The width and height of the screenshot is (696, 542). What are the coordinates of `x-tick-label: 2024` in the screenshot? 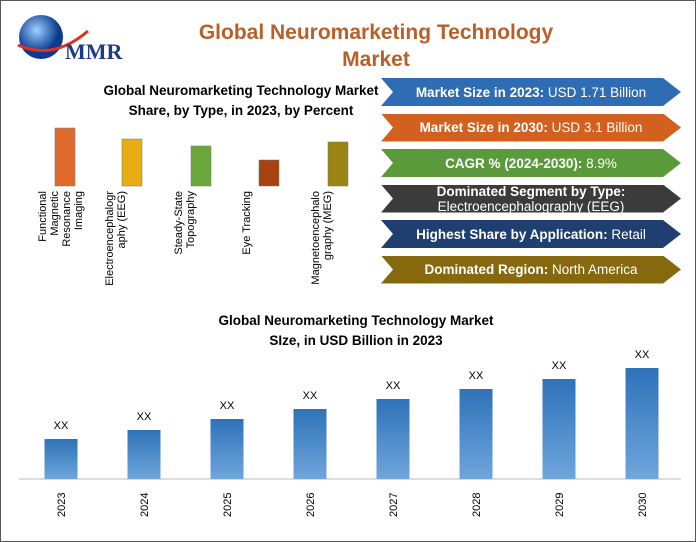 It's located at (145, 505).